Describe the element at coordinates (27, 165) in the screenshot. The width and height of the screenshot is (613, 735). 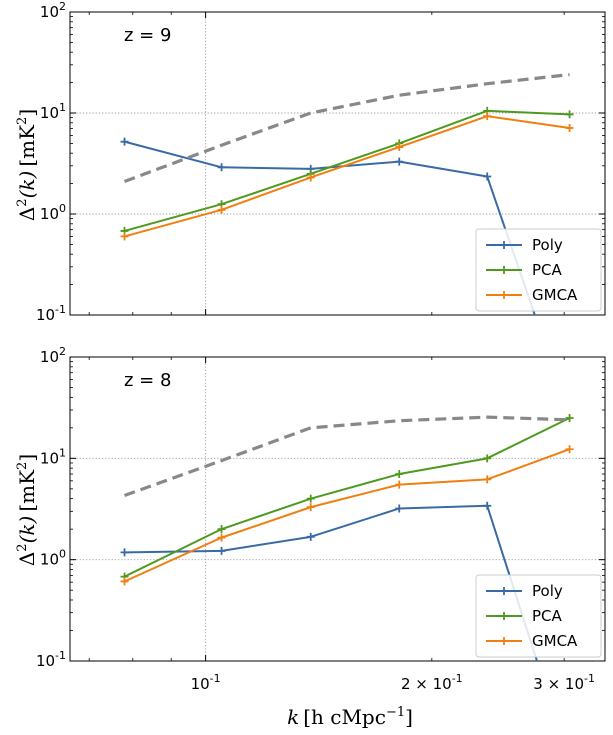
I see `y-axis-label-top: Δ2(k)[mK2]` at that location.